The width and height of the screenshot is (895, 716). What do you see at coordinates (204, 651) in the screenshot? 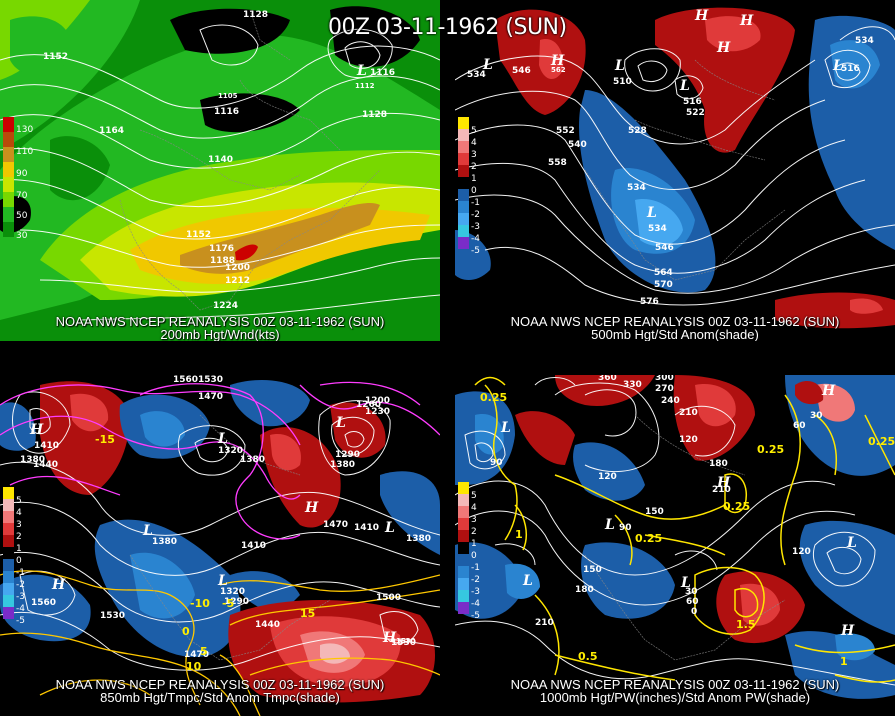
I see `temp-label: 5` at bounding box center [204, 651].